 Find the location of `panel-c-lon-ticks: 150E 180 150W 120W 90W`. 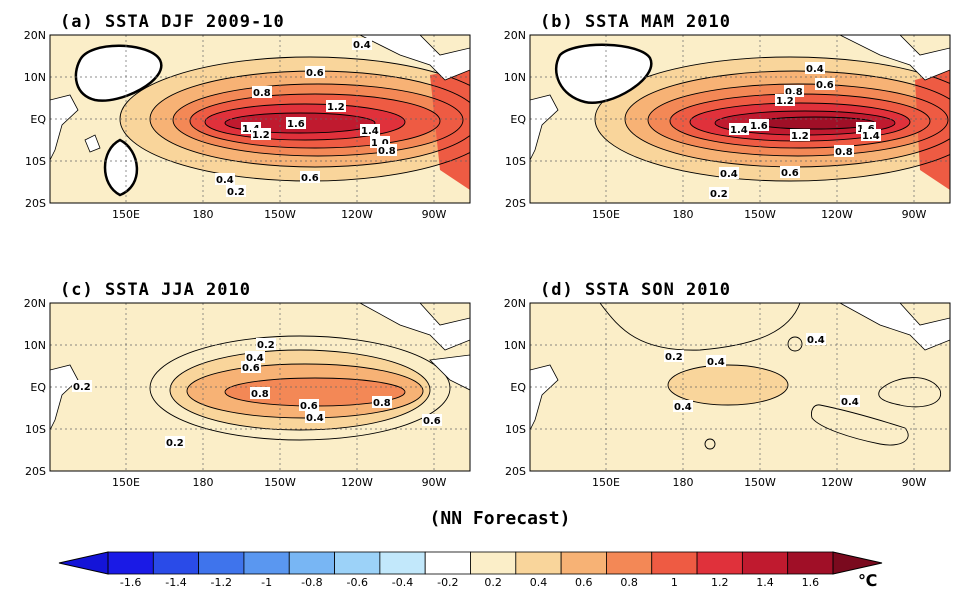

panel-c-lon-ticks: 150E 180 150W 120W 90W is located at coordinates (279, 482).